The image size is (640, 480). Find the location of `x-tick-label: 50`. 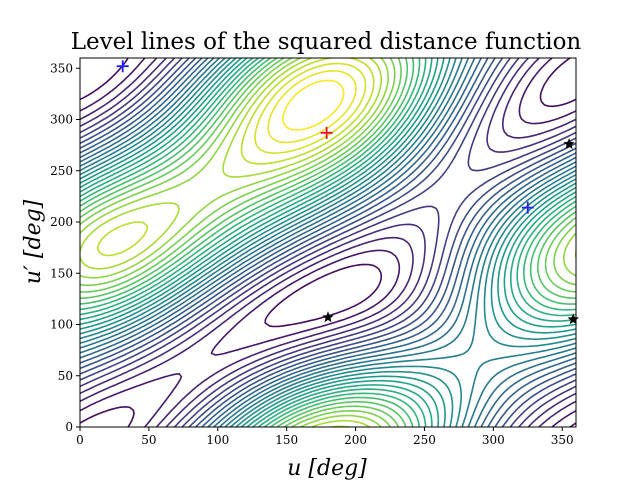

x-tick-label: 50 is located at coordinates (148, 440).